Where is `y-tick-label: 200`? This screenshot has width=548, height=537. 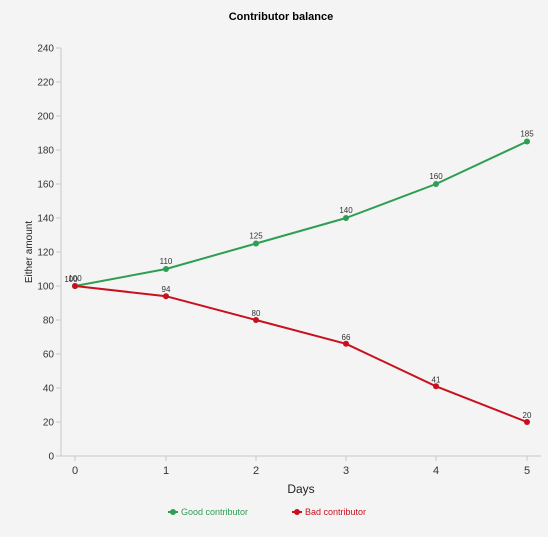 y-tick-label: 200 is located at coordinates (45, 117).